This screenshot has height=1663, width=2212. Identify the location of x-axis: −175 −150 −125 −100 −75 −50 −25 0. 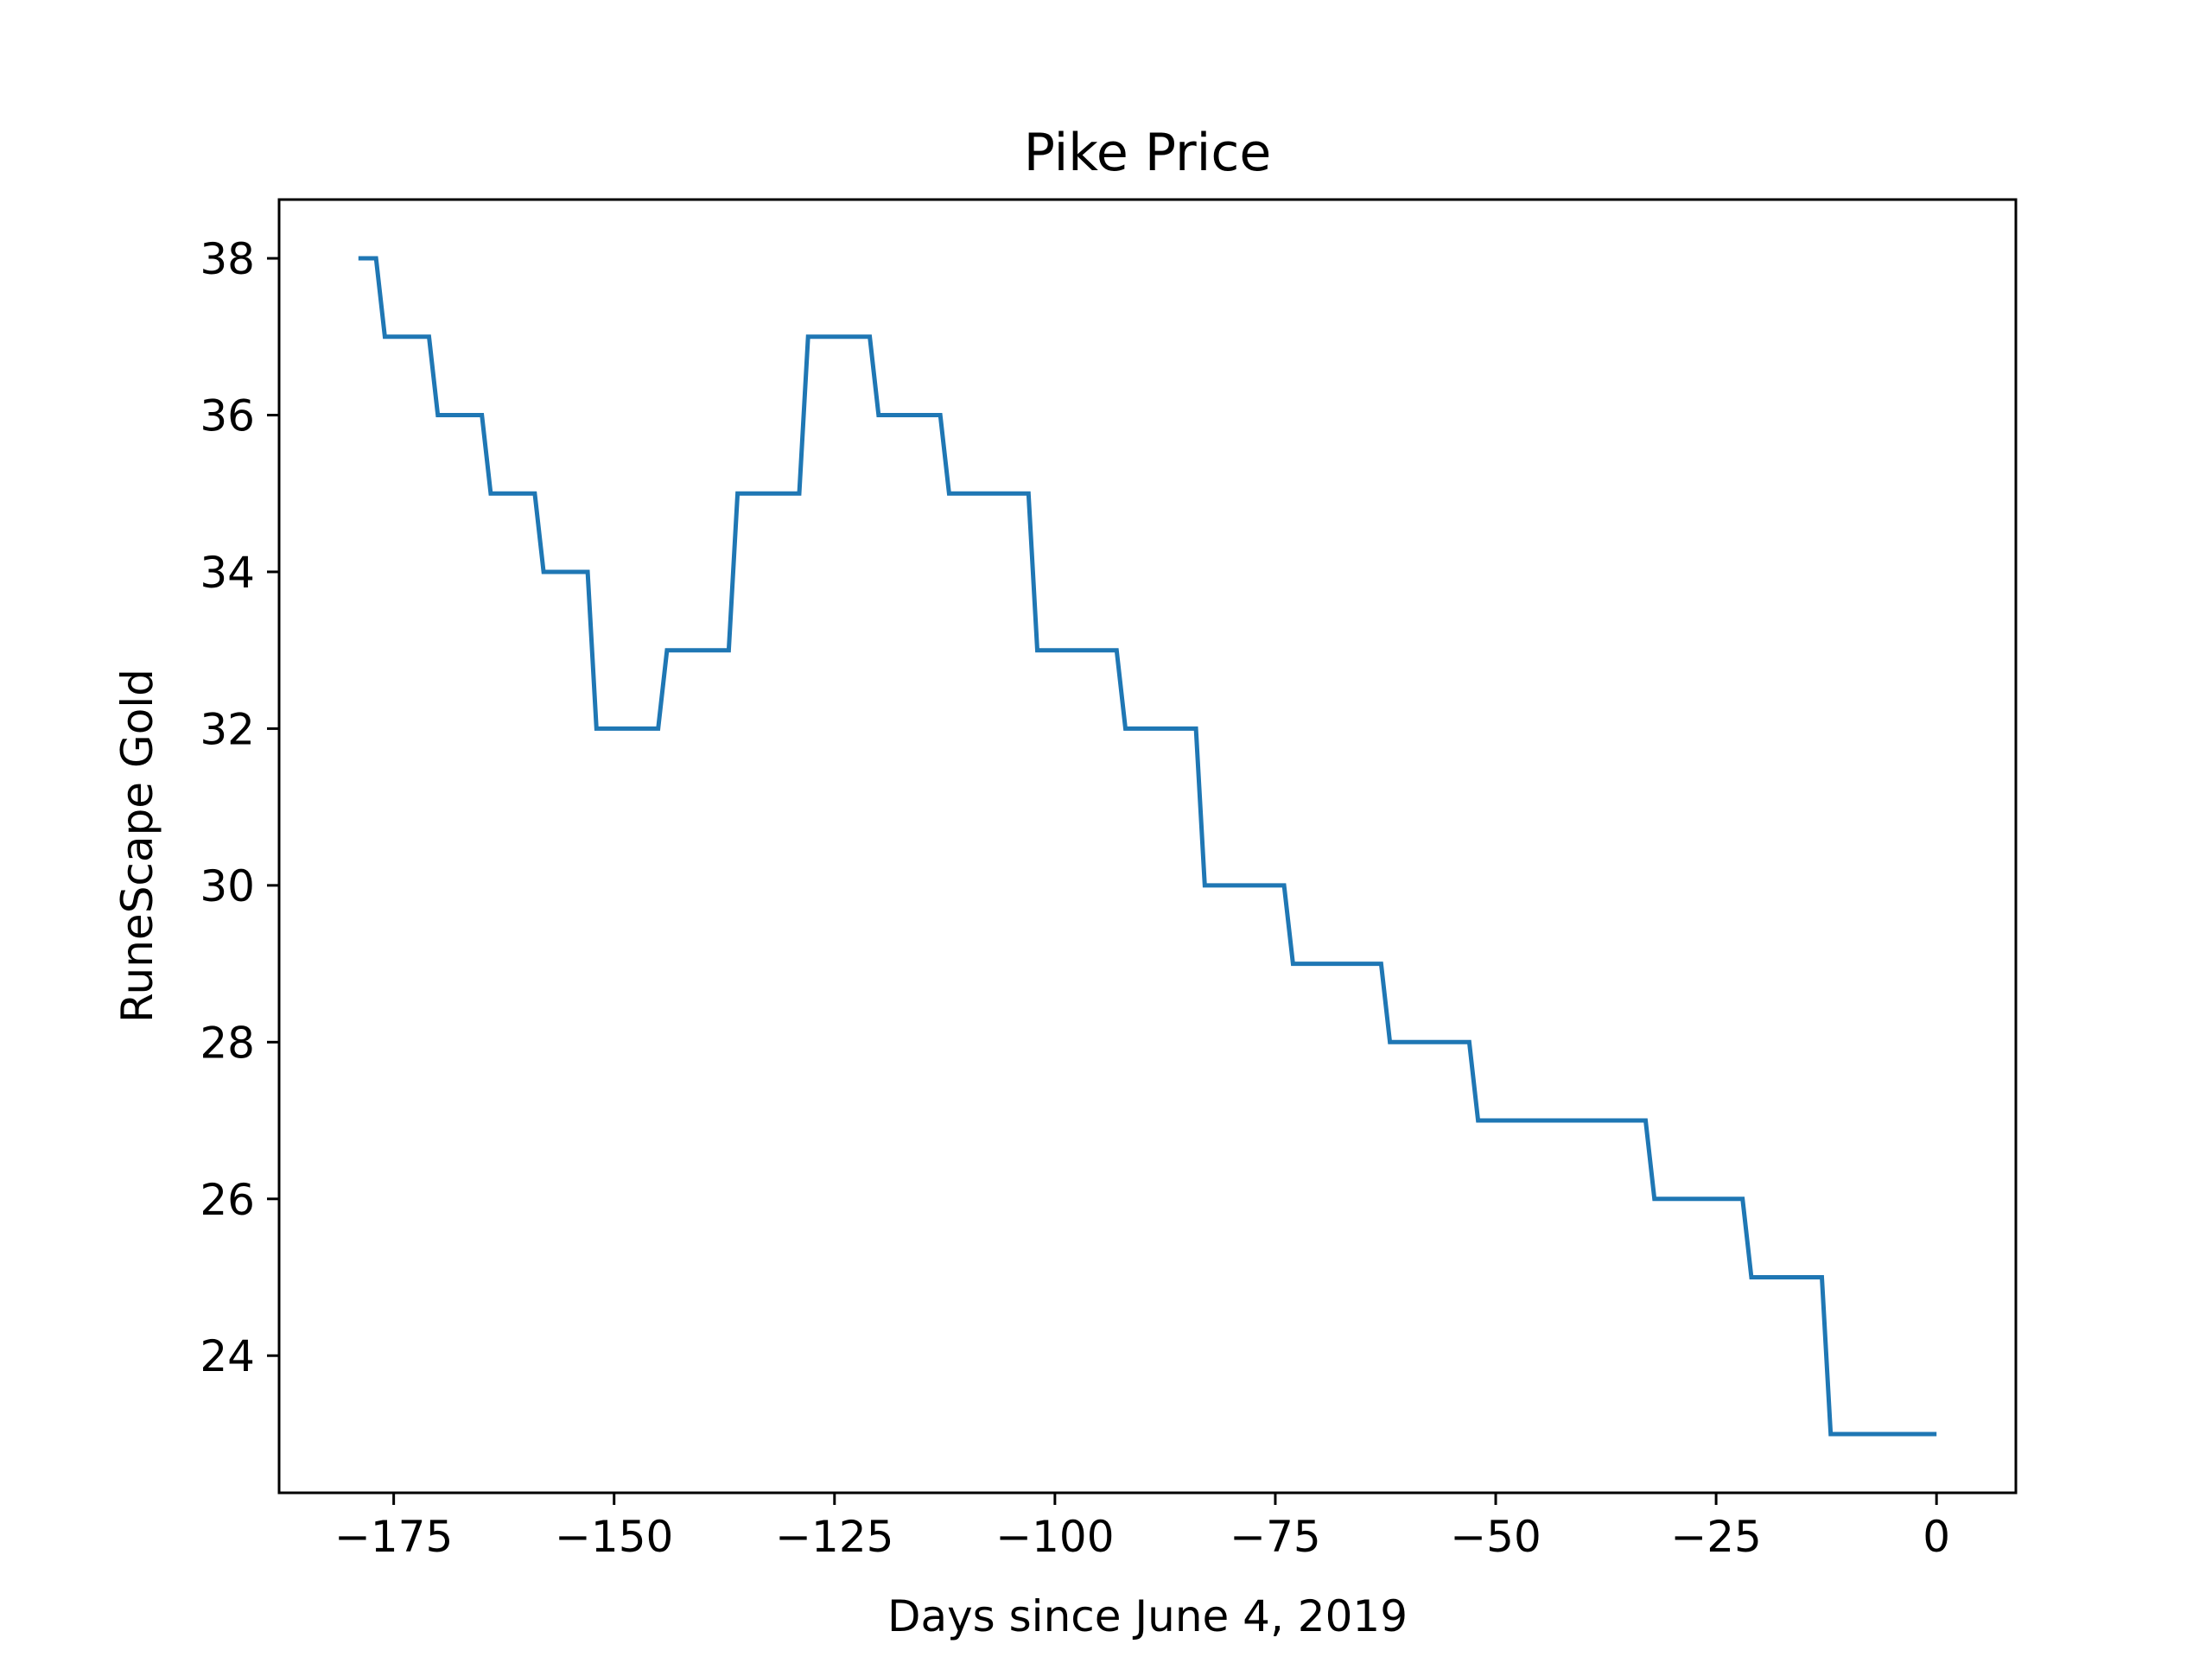
(1142, 1528).